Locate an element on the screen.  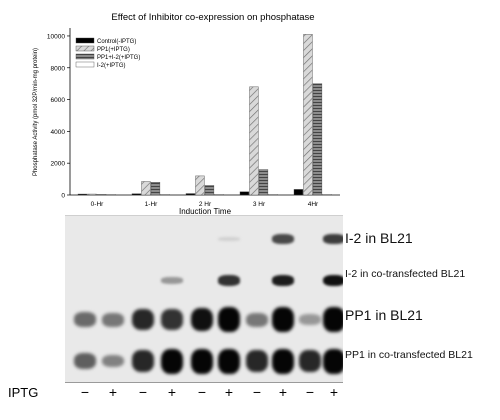
legend-label: PP1(+IPTG) is located at coordinates (113, 50).